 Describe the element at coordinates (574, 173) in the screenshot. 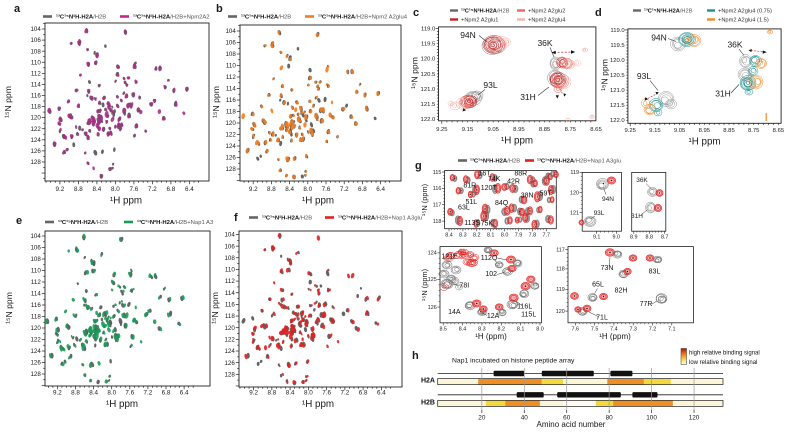

I see `svg-text: 119` at that location.